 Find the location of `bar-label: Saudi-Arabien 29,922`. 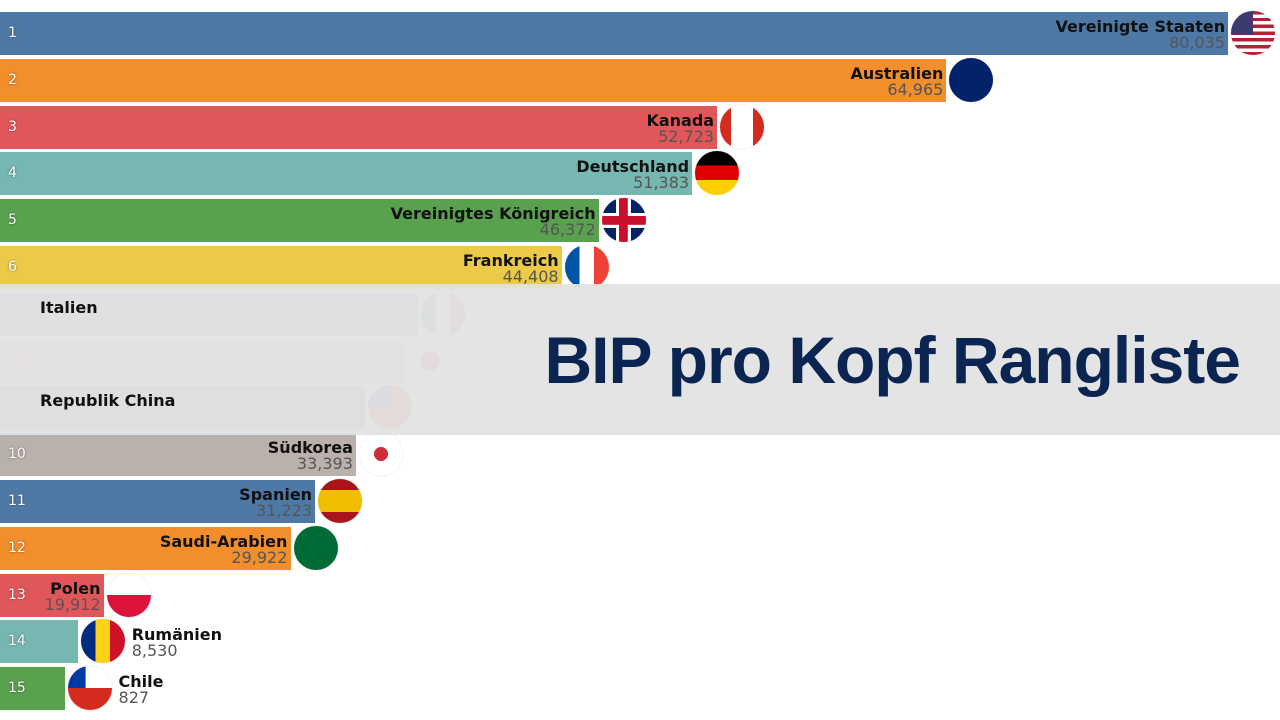

bar-label: Saudi-Arabien 29,922 is located at coordinates (224, 549).